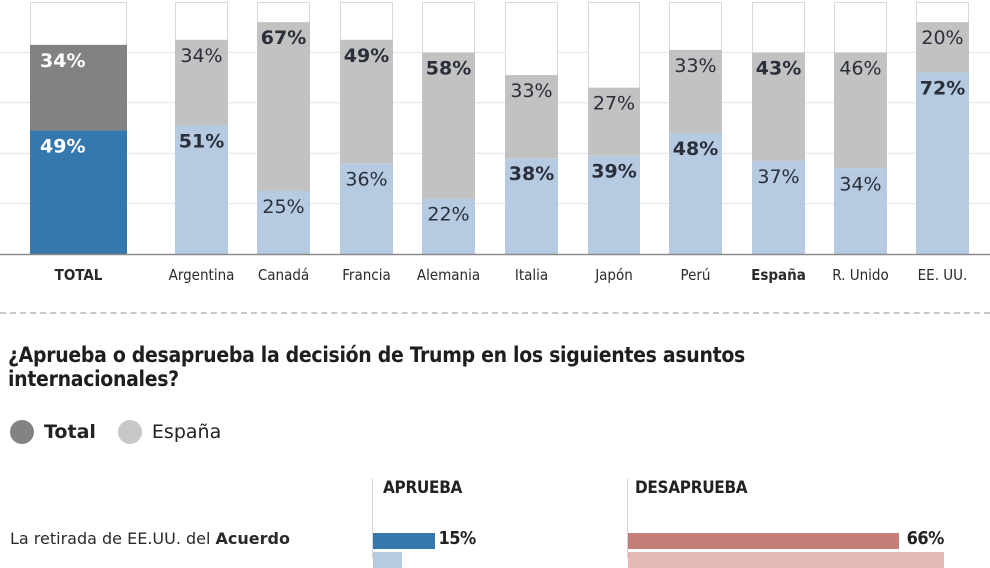  Describe the element at coordinates (613, 275) in the screenshot. I see `category-label: Japón` at that location.